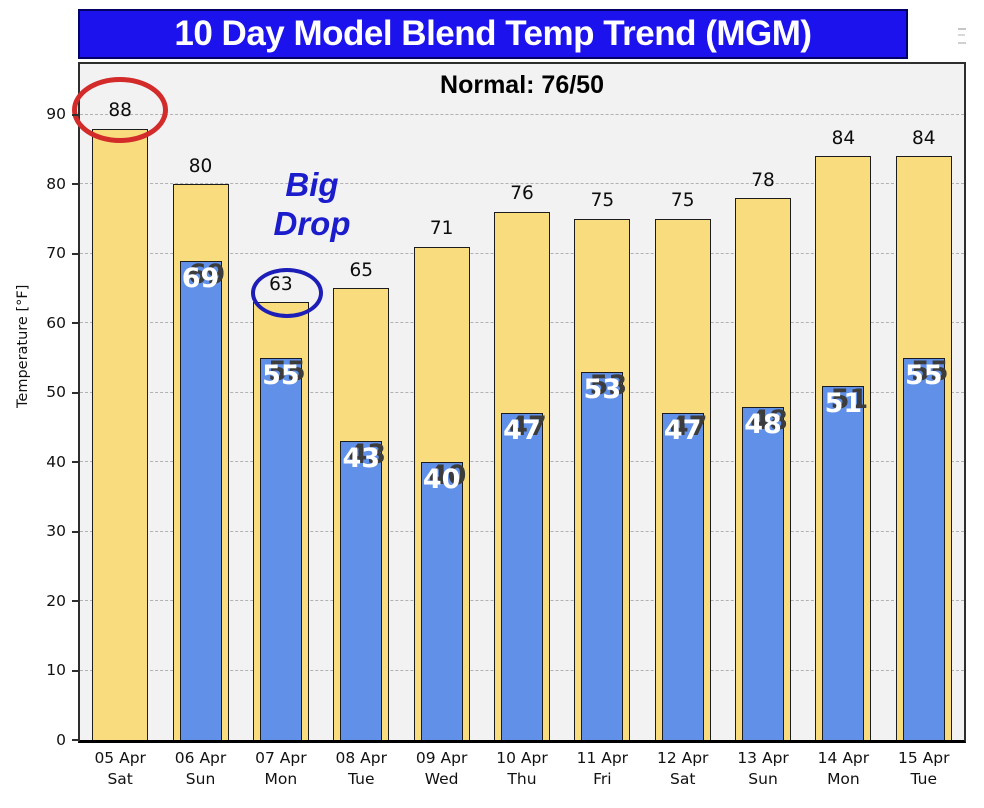 This screenshot has height=808, width=984. I want to click on low-temp-label: 48, so click(763, 424).